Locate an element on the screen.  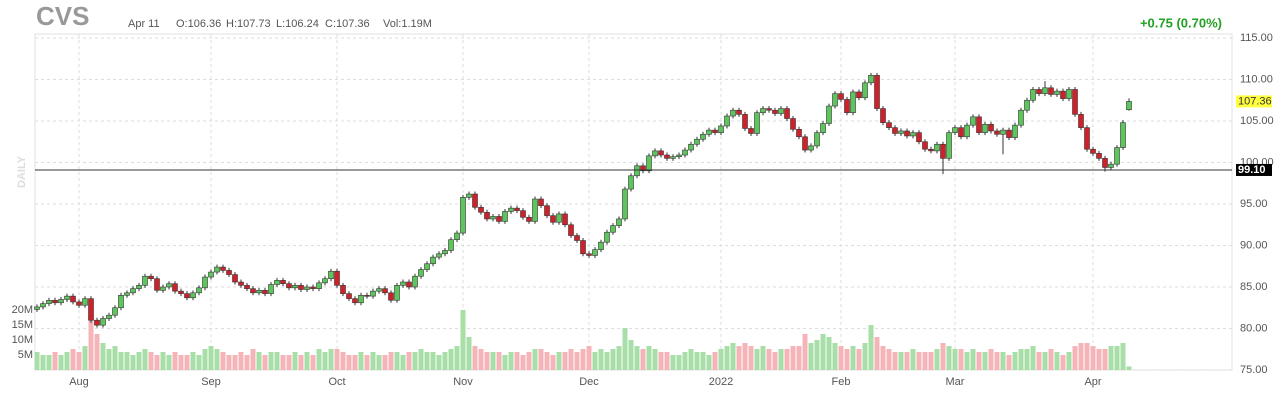
y-tick-label: 95.00 is located at coordinates (1254, 204).